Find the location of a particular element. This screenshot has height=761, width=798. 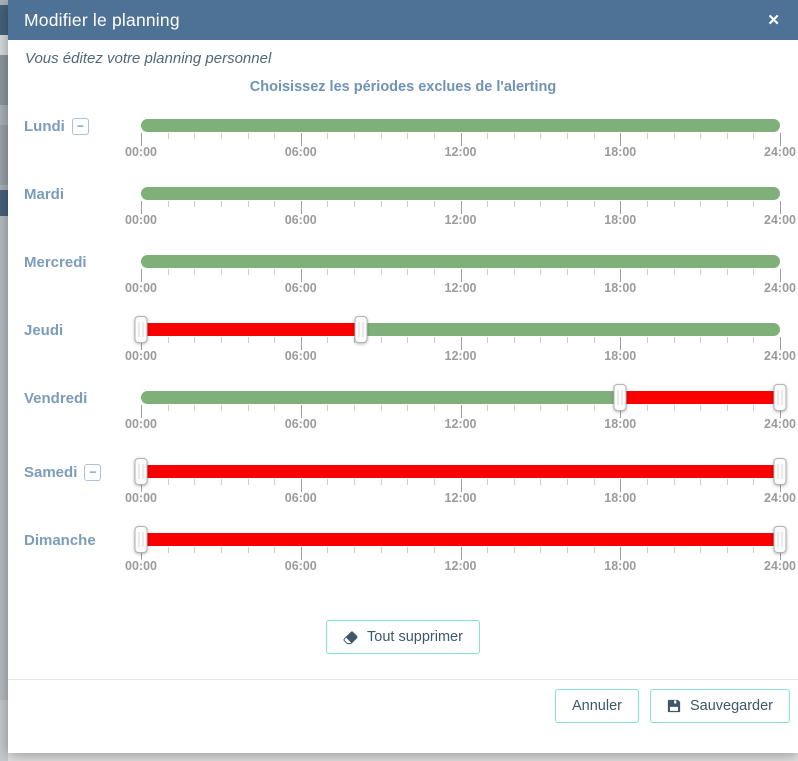

clear-all-button: Tout supprimer is located at coordinates (403, 637).